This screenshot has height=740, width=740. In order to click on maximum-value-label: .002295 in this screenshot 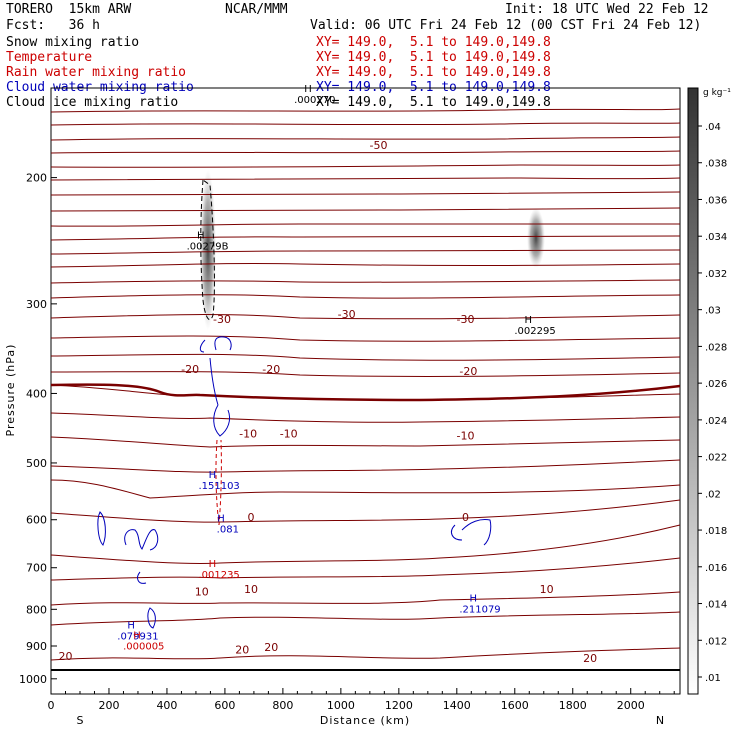, I will do `click(534, 331)`.